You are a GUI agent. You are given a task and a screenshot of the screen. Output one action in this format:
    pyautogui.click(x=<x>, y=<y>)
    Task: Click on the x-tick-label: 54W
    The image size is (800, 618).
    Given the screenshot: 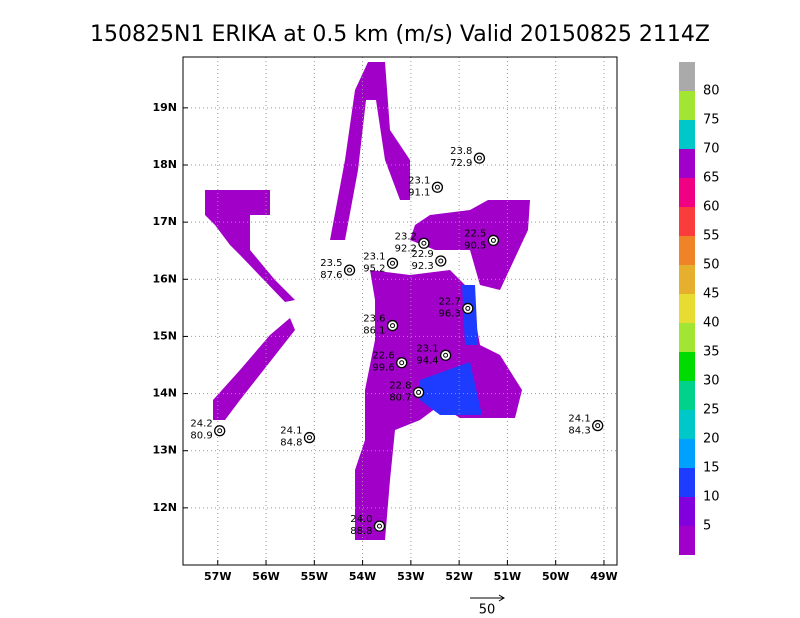 What is the action you would take?
    pyautogui.click(x=362, y=576)
    